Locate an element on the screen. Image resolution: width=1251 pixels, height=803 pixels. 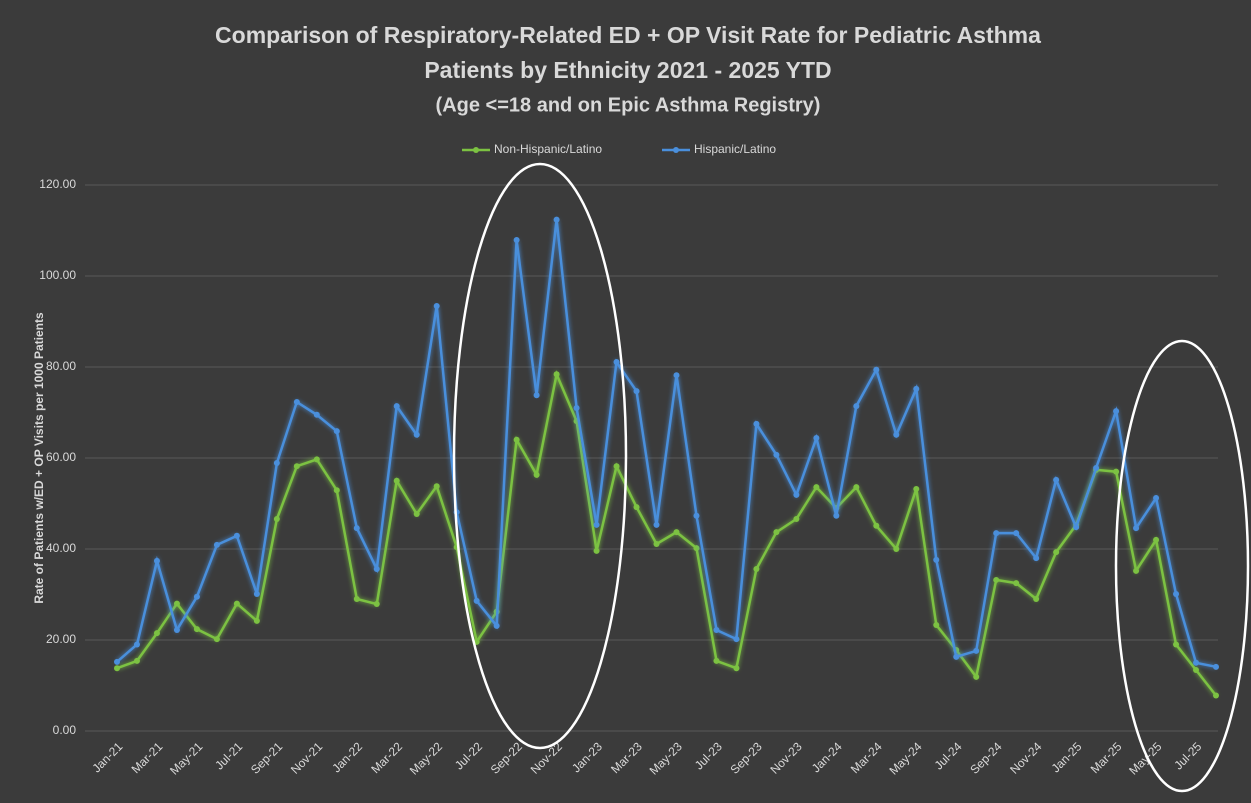
y-tick-label: 120.00 is located at coordinates (57, 184).